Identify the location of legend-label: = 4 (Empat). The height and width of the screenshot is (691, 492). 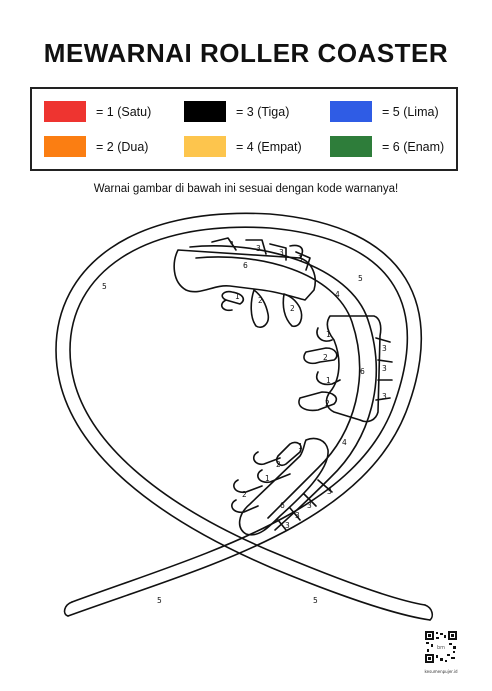
(269, 146).